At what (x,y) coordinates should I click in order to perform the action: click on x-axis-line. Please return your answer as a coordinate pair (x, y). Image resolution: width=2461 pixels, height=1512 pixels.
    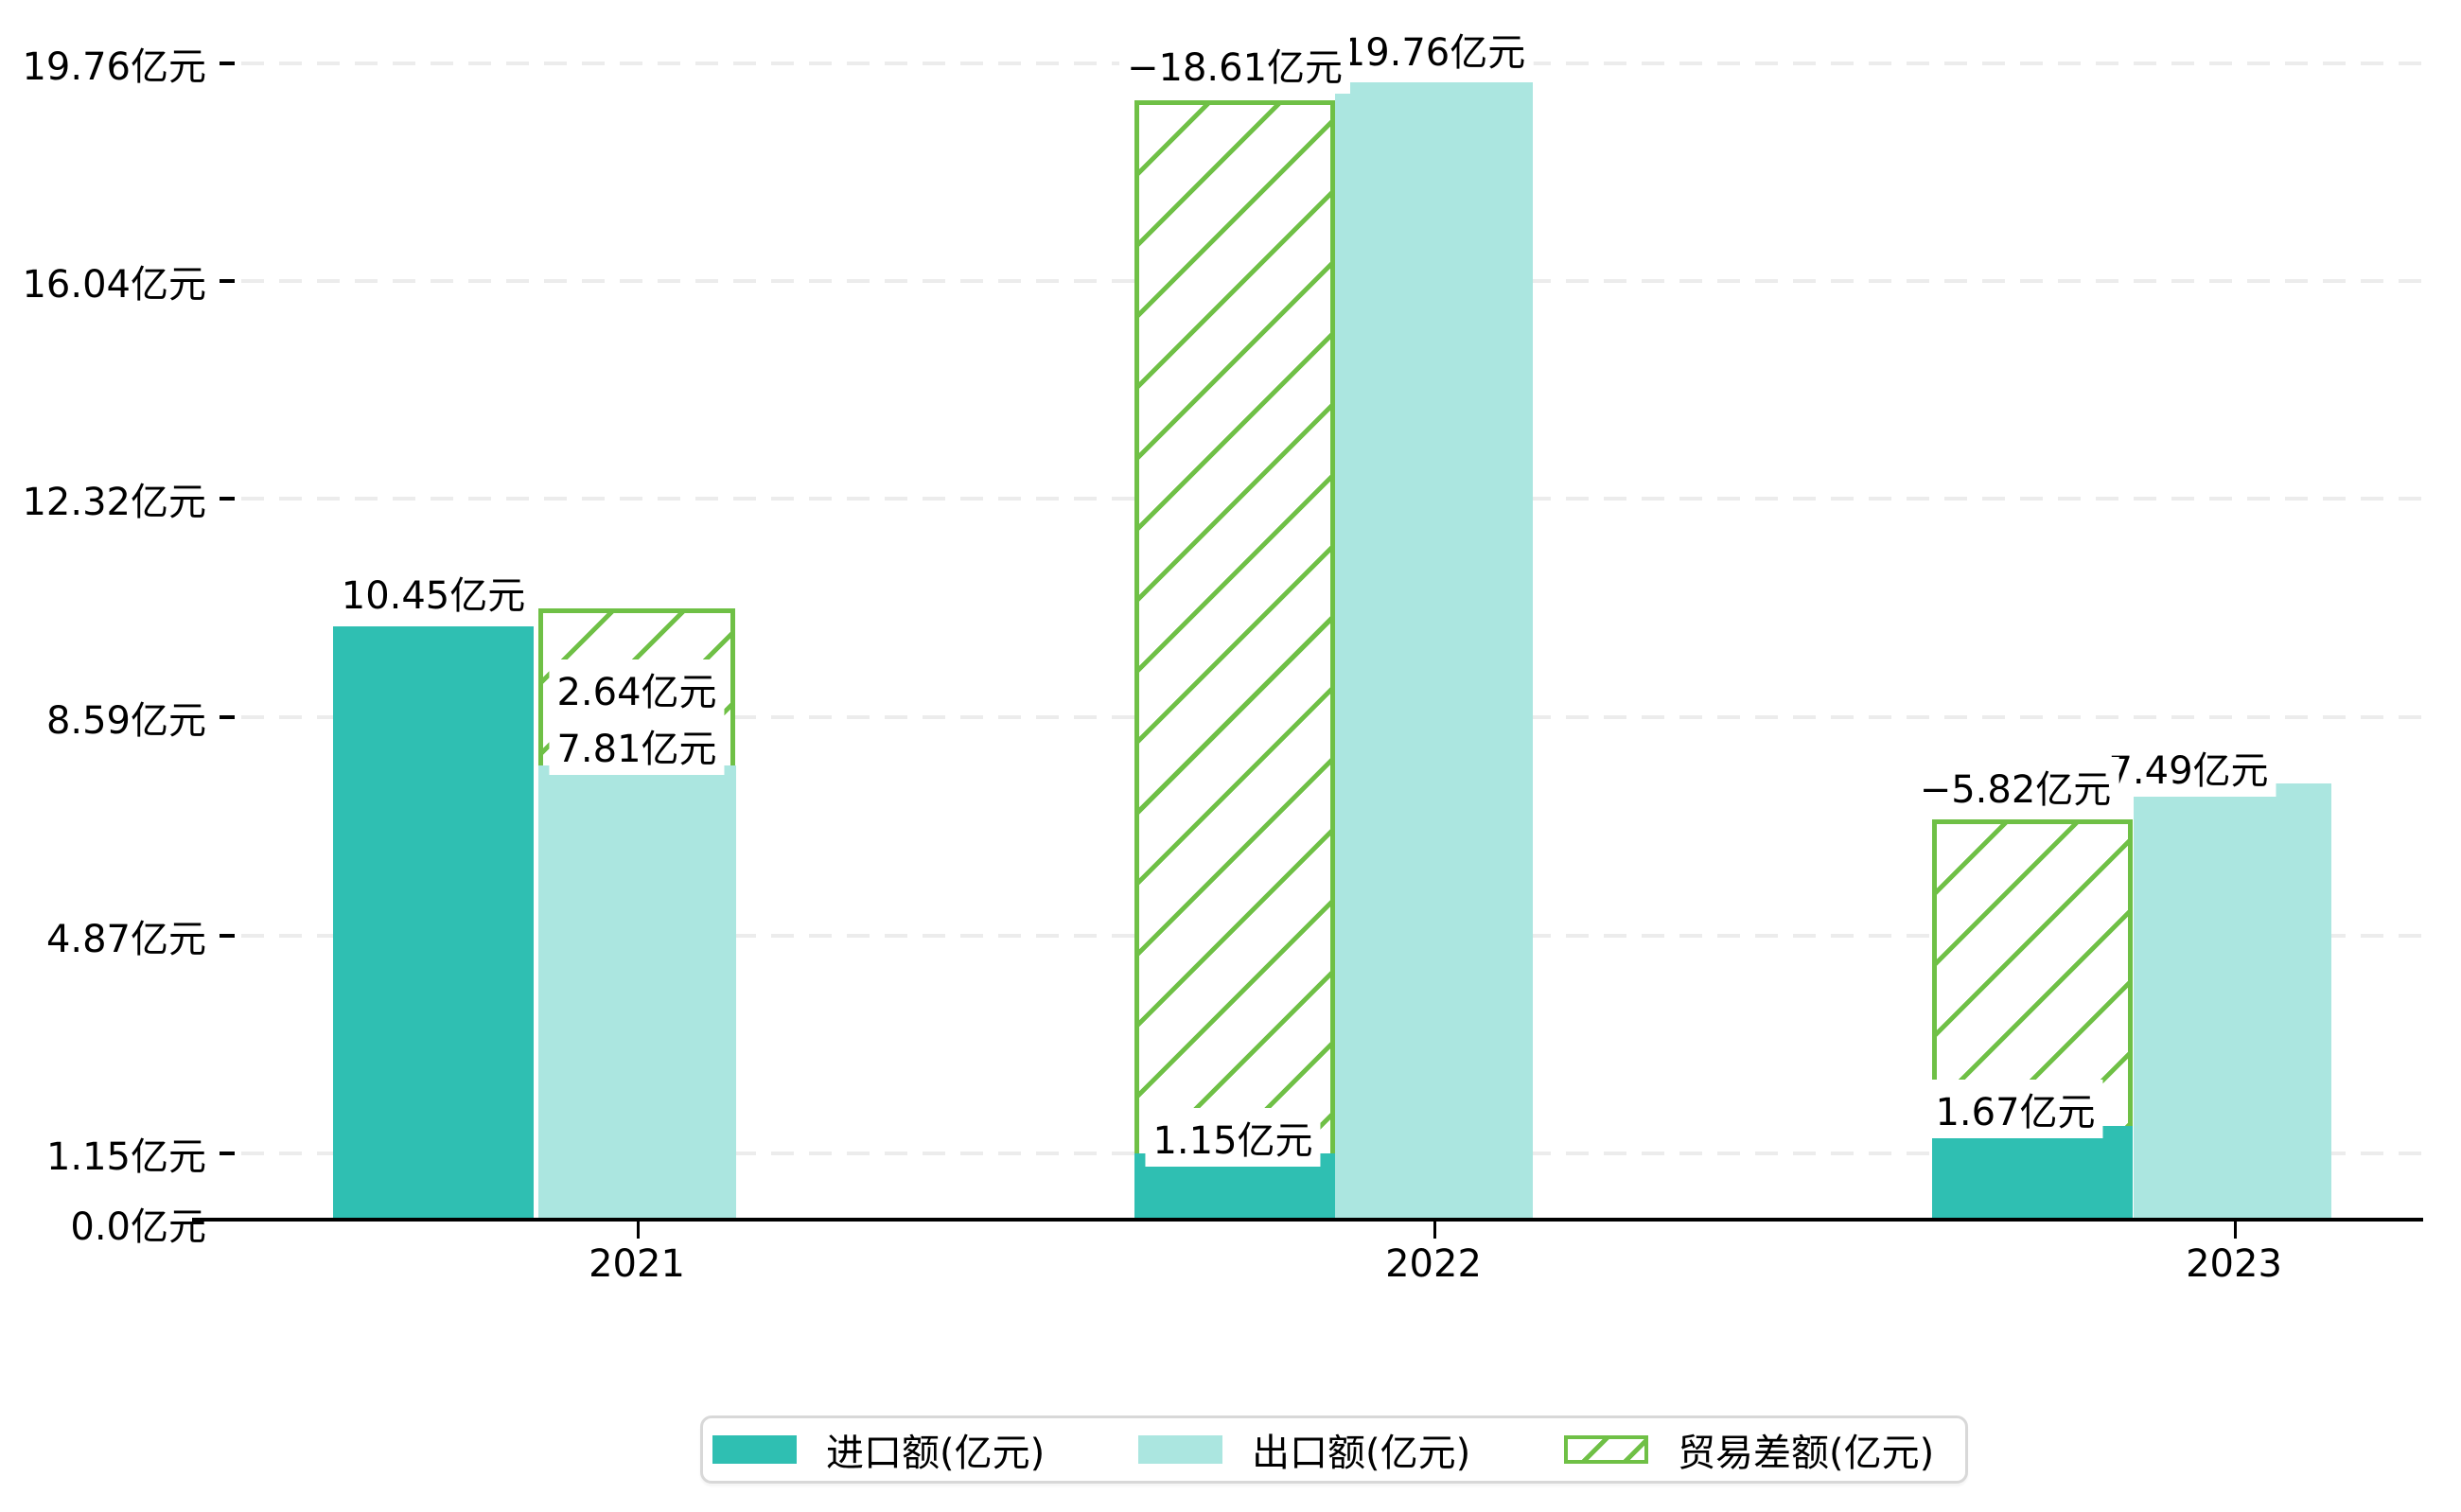
    Looking at the image, I should click on (1307, 1220).